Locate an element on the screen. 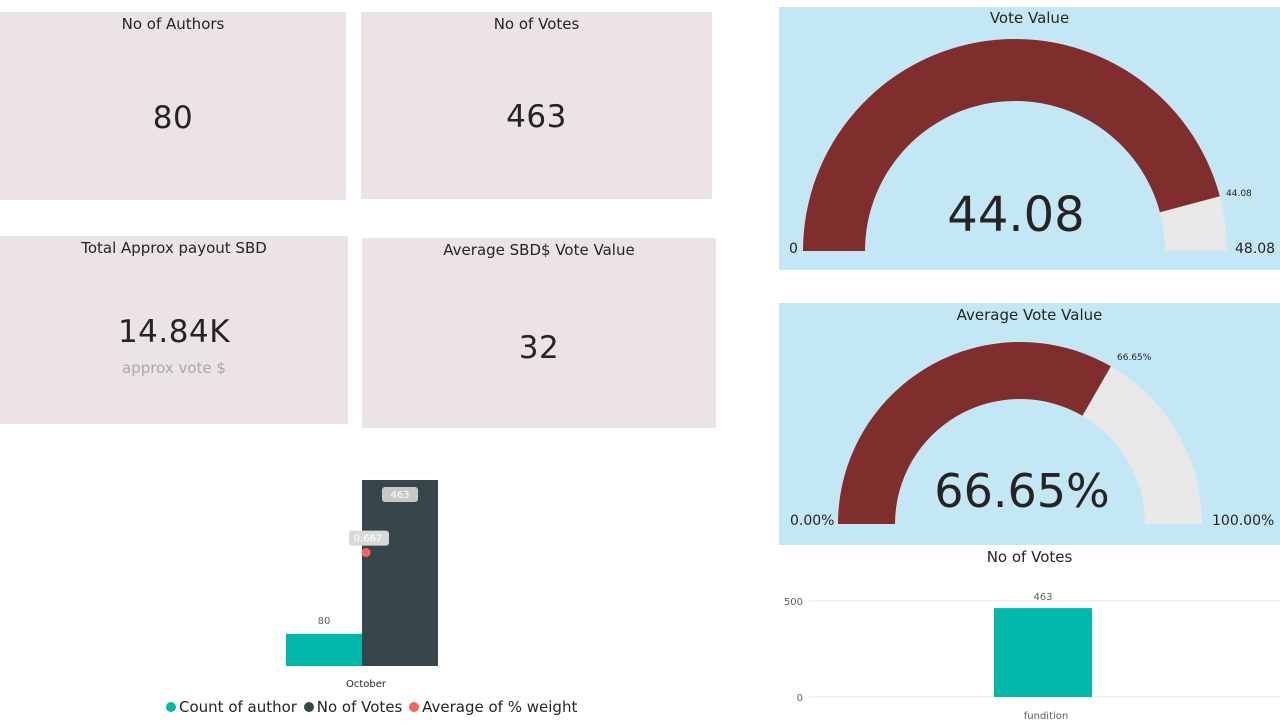  gauge-max-label: 100.00% is located at coordinates (1243, 521).